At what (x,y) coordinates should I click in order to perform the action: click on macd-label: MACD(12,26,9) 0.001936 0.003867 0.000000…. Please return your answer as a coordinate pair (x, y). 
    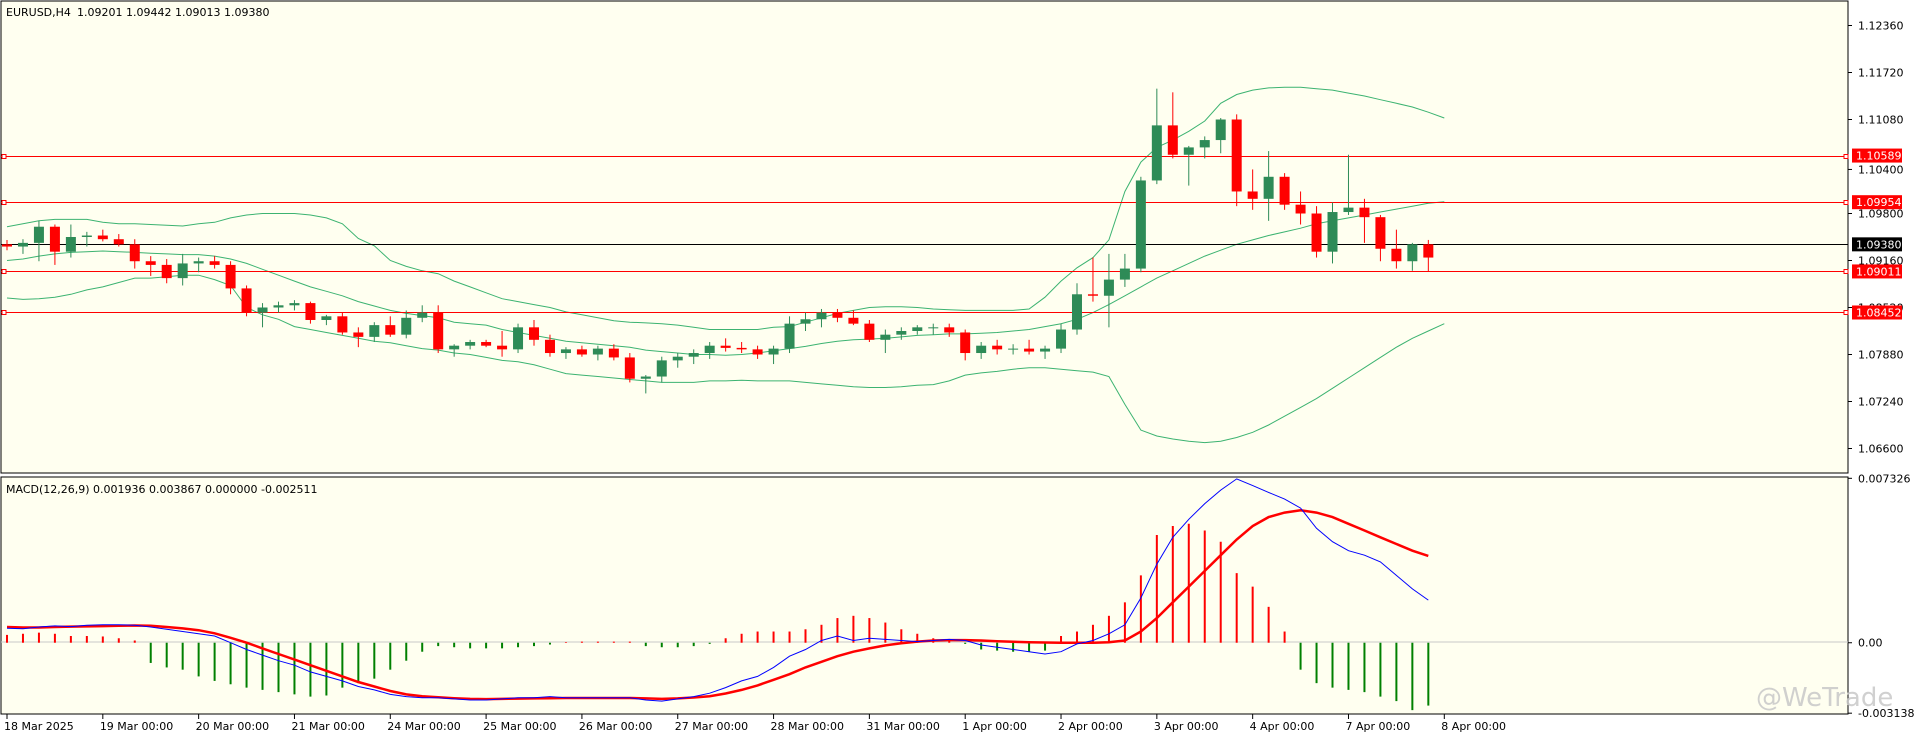
    Looking at the image, I should click on (161, 489).